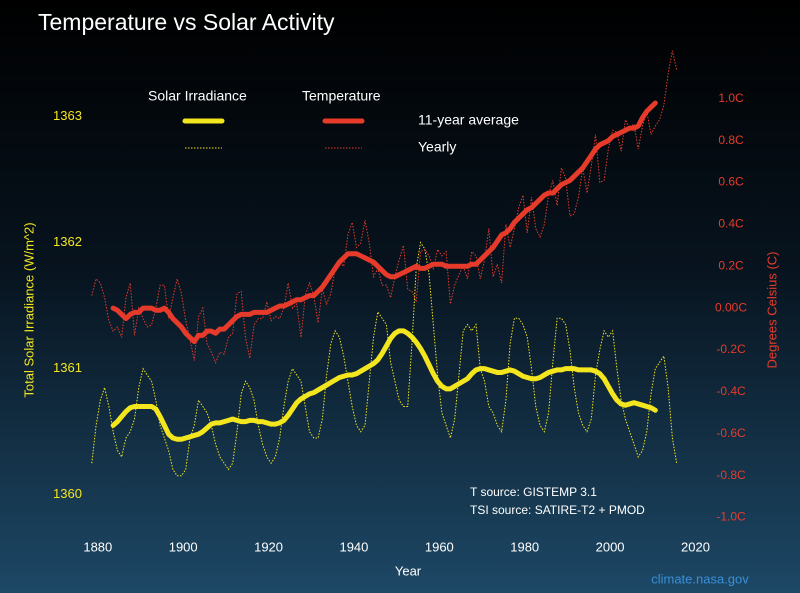 The width and height of the screenshot is (800, 593). Describe the element at coordinates (731, 475) in the screenshot. I see `y2-tick-label: -0.8C` at that location.